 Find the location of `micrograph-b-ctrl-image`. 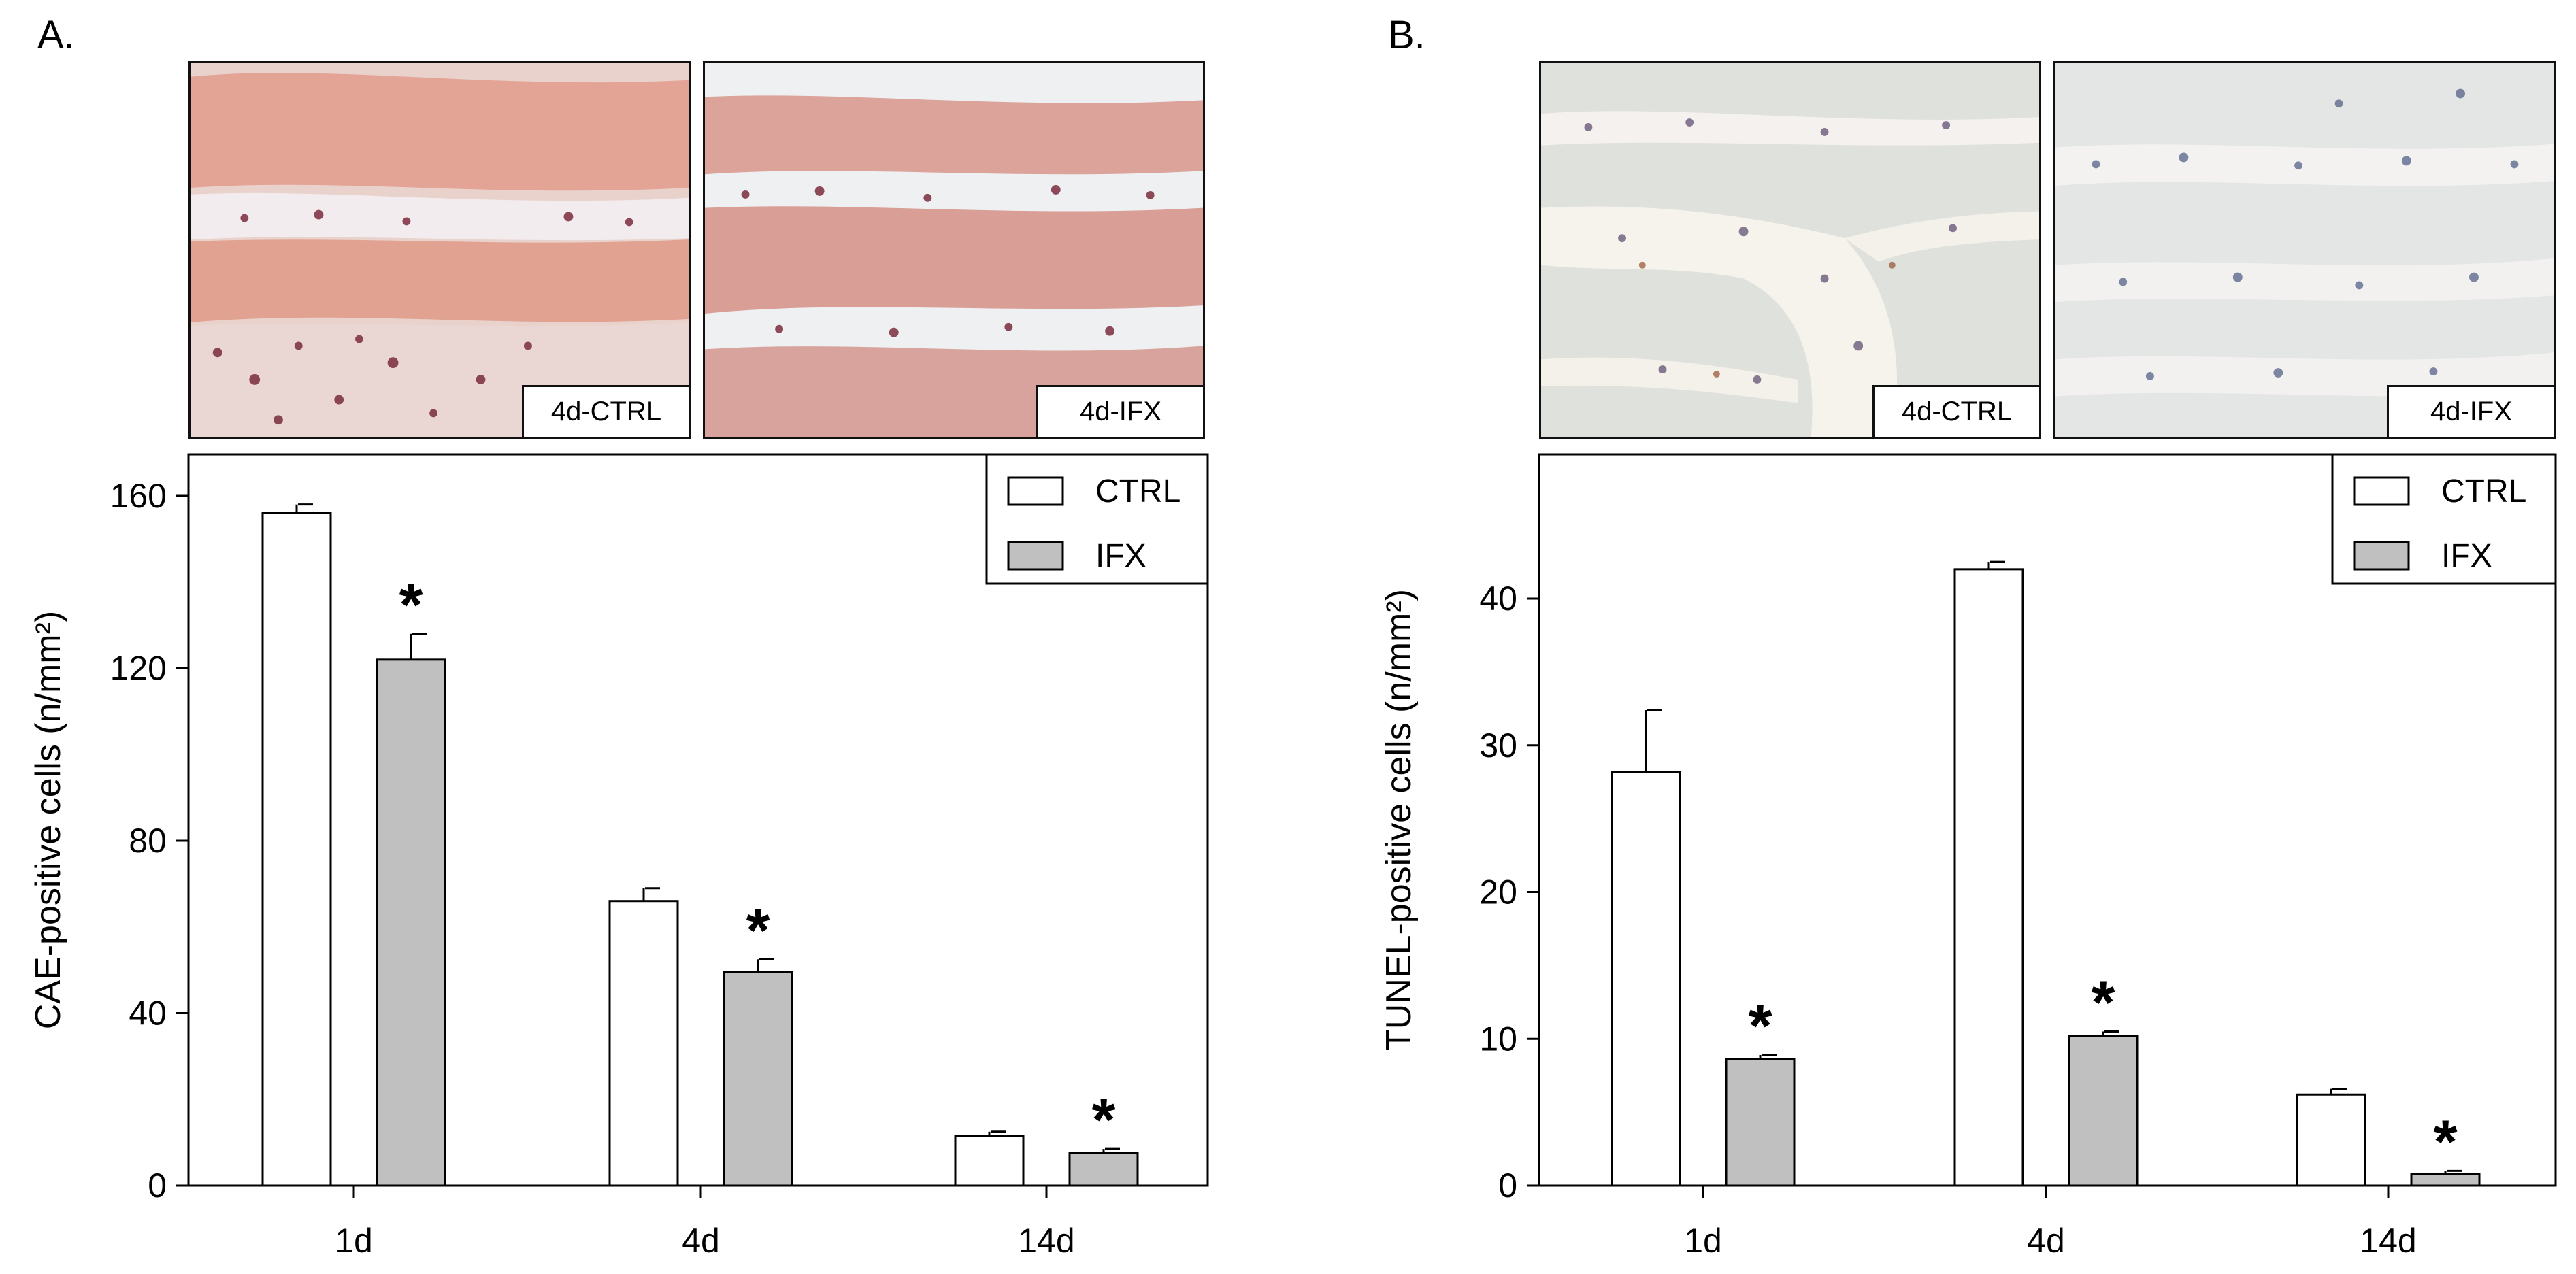

micrograph-b-ctrl-image is located at coordinates (1790, 250).